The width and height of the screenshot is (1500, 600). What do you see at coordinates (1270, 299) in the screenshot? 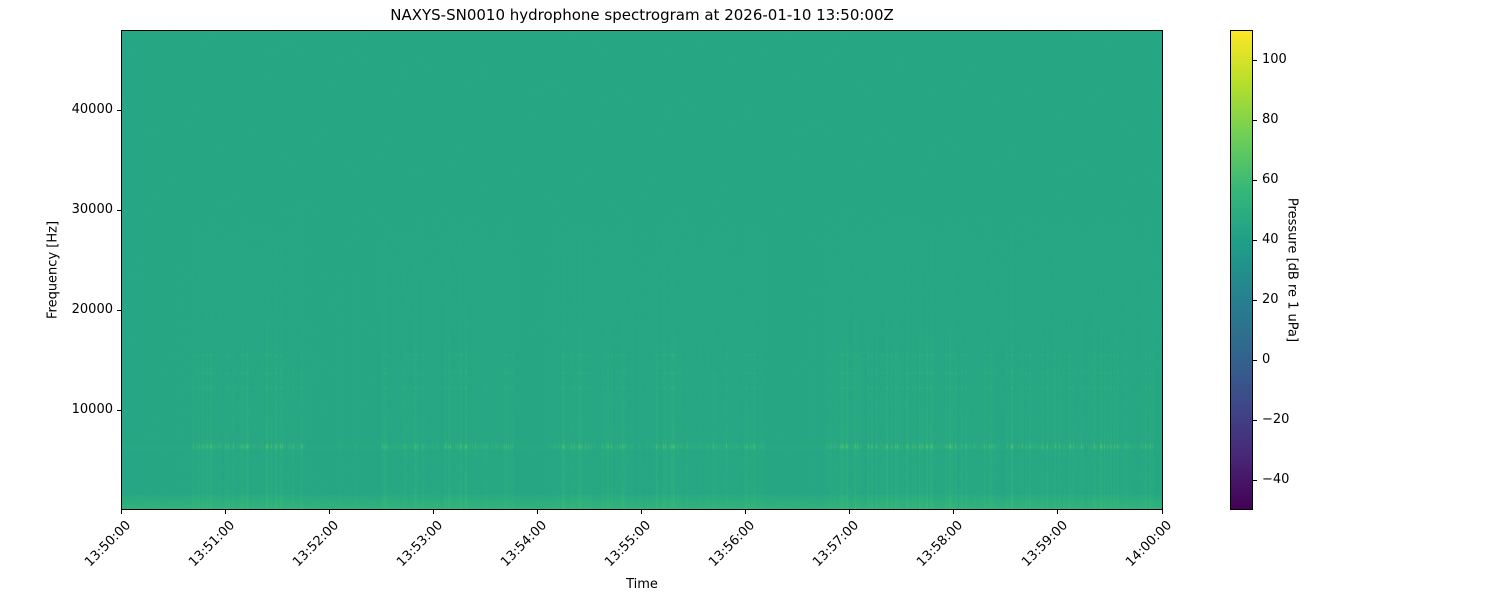
I see `colorbar-tick-label: 20` at bounding box center [1270, 299].